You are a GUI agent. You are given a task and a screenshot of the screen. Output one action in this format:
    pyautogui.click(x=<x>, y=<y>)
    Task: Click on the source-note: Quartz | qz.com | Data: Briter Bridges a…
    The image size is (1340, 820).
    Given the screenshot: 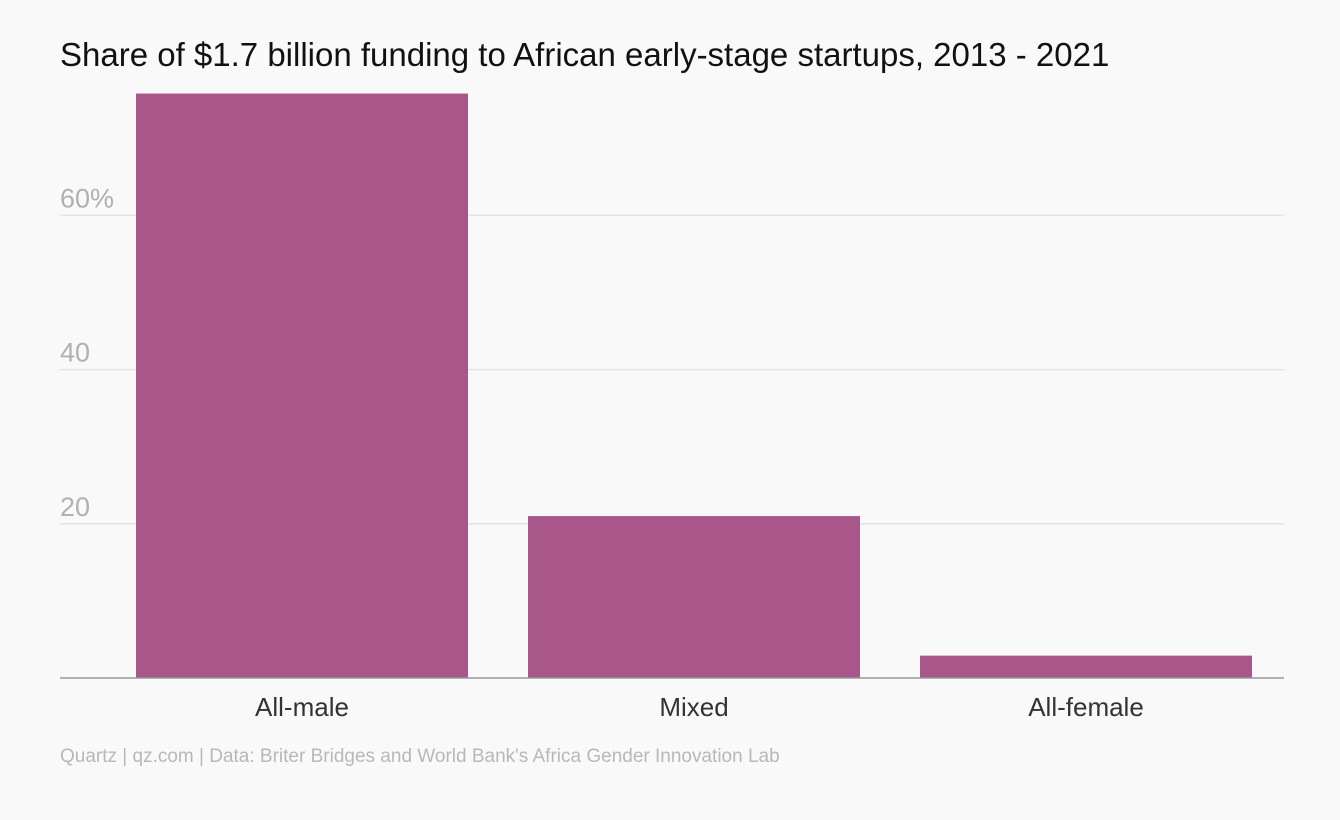 What is the action you would take?
    pyautogui.click(x=420, y=756)
    